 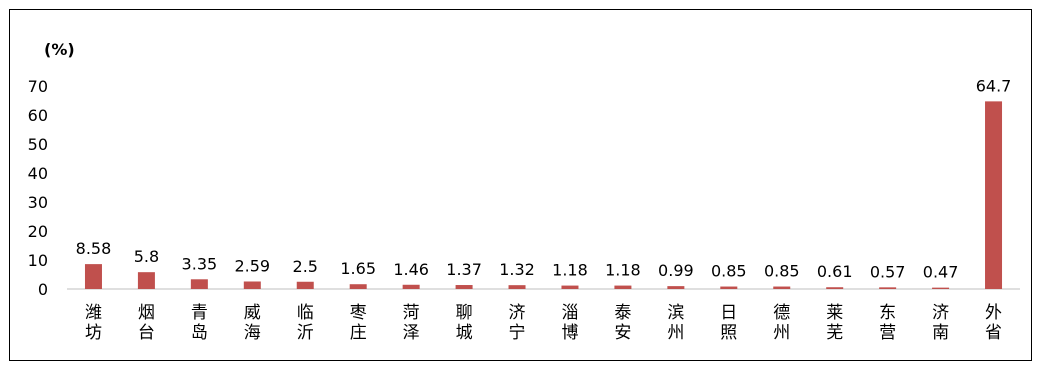 What do you see at coordinates (38, 188) in the screenshot?
I see `y-axis-ticks: 0 10 20 30 40 50 60 70` at bounding box center [38, 188].